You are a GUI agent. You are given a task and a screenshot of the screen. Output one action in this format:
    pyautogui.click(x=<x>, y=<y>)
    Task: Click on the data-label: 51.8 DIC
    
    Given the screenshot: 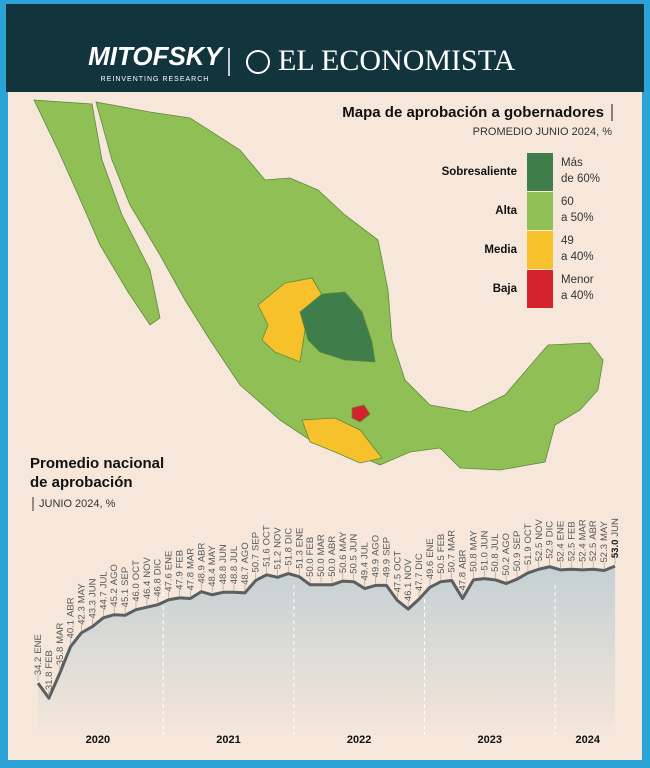 What is the action you would take?
    pyautogui.click(x=288, y=547)
    